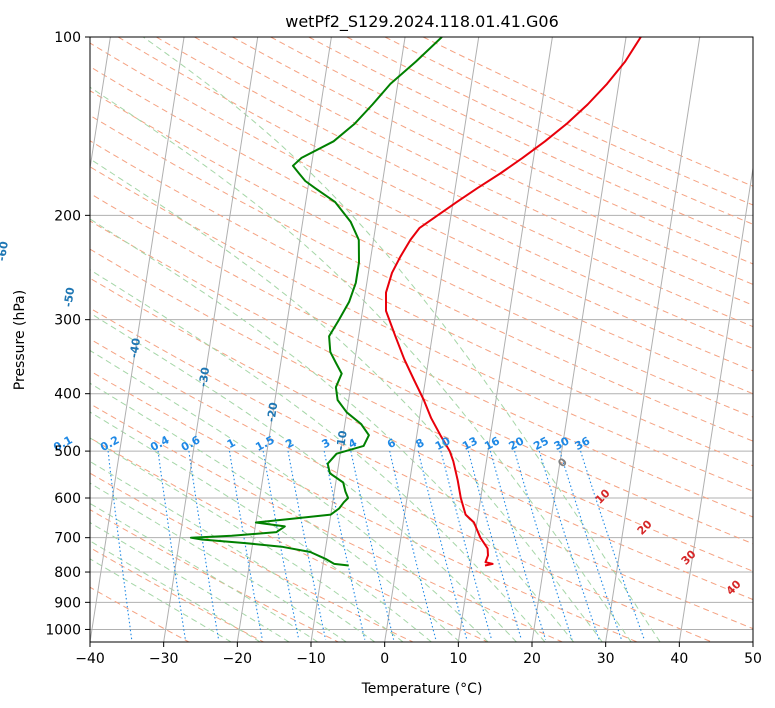  Describe the element at coordinates (603, 496) in the screenshot. I see `moist-adiabat-label: 10` at that location.